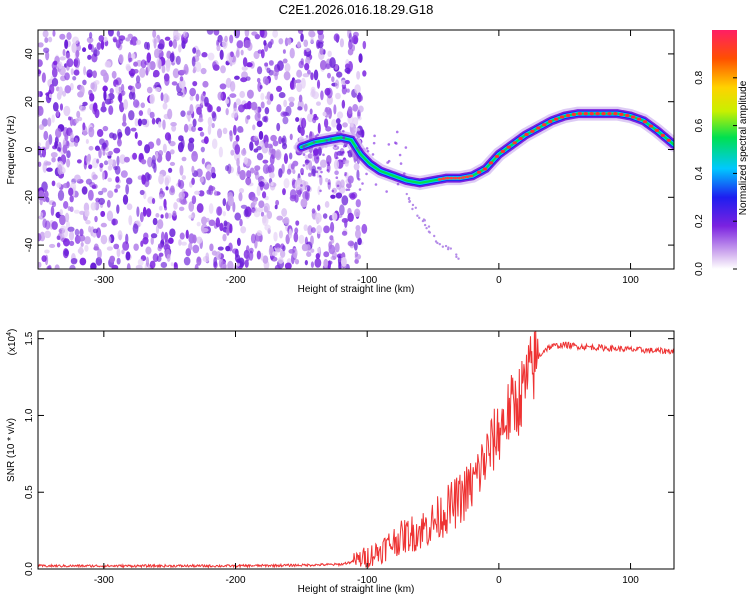  I want to click on spectrogram-y-tick-label: 40, so click(29, 54).